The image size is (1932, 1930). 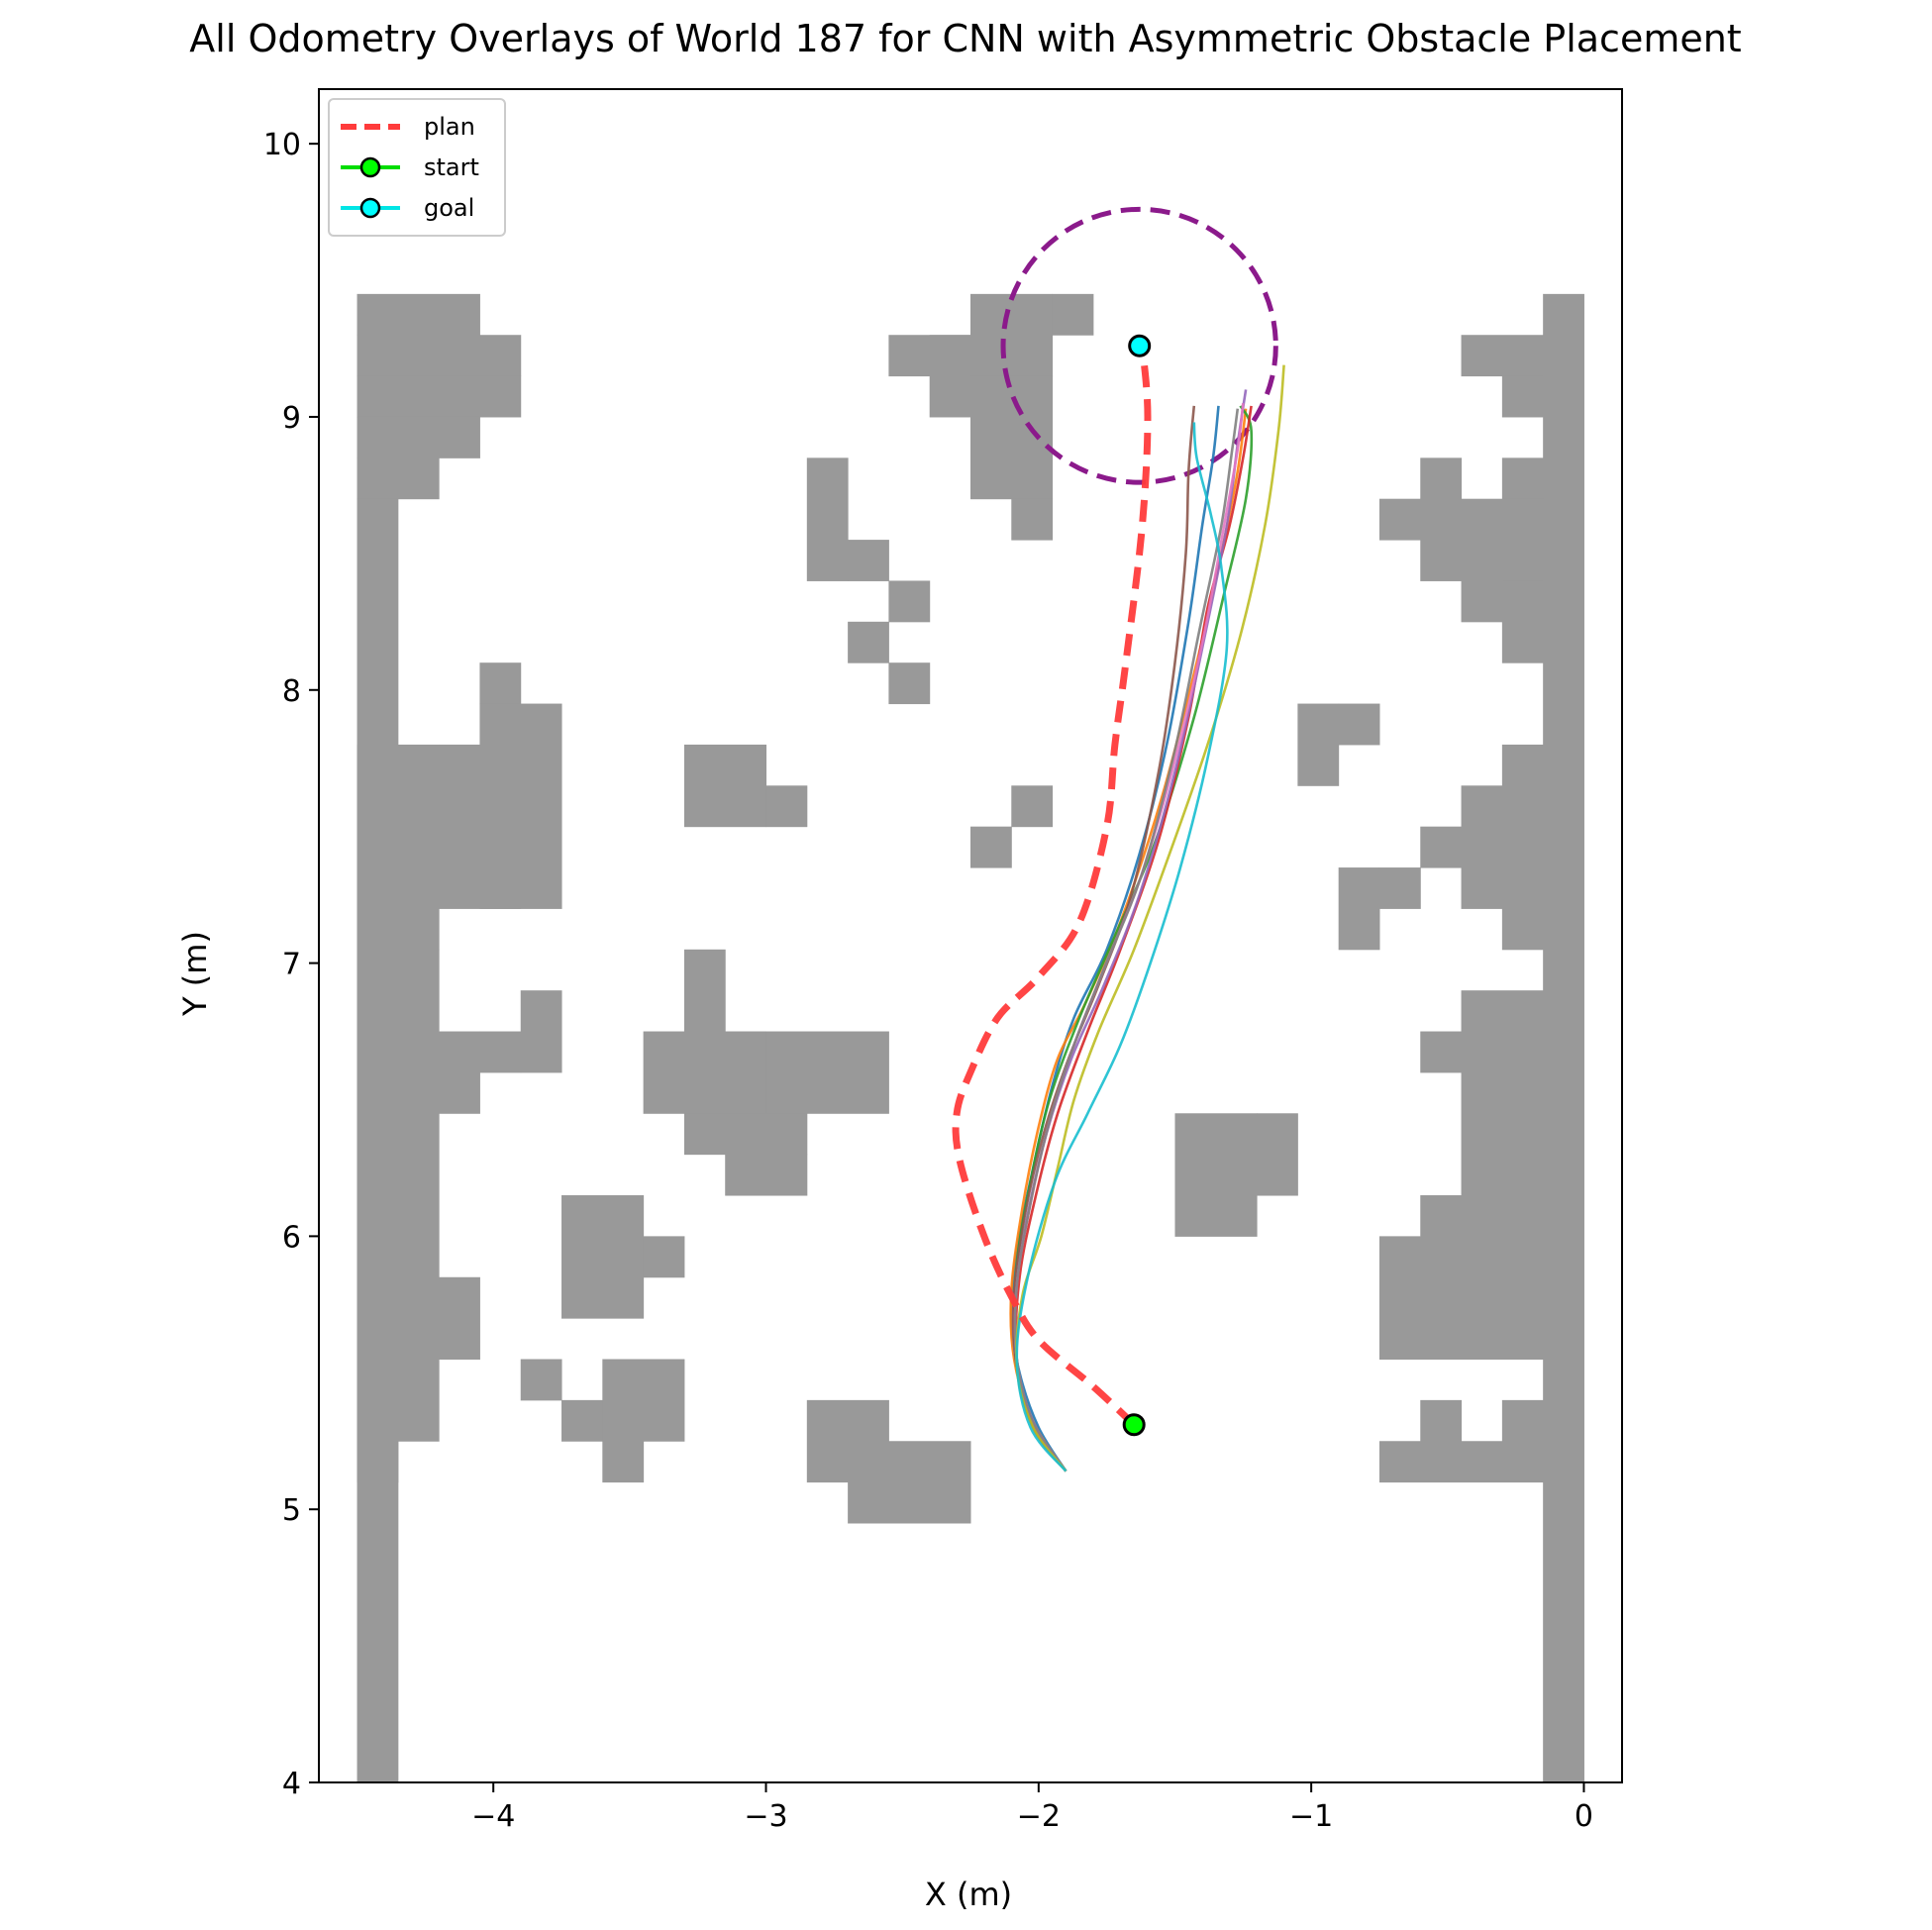 What do you see at coordinates (449, 127) in the screenshot?
I see `legend-label-plan: plan` at bounding box center [449, 127].